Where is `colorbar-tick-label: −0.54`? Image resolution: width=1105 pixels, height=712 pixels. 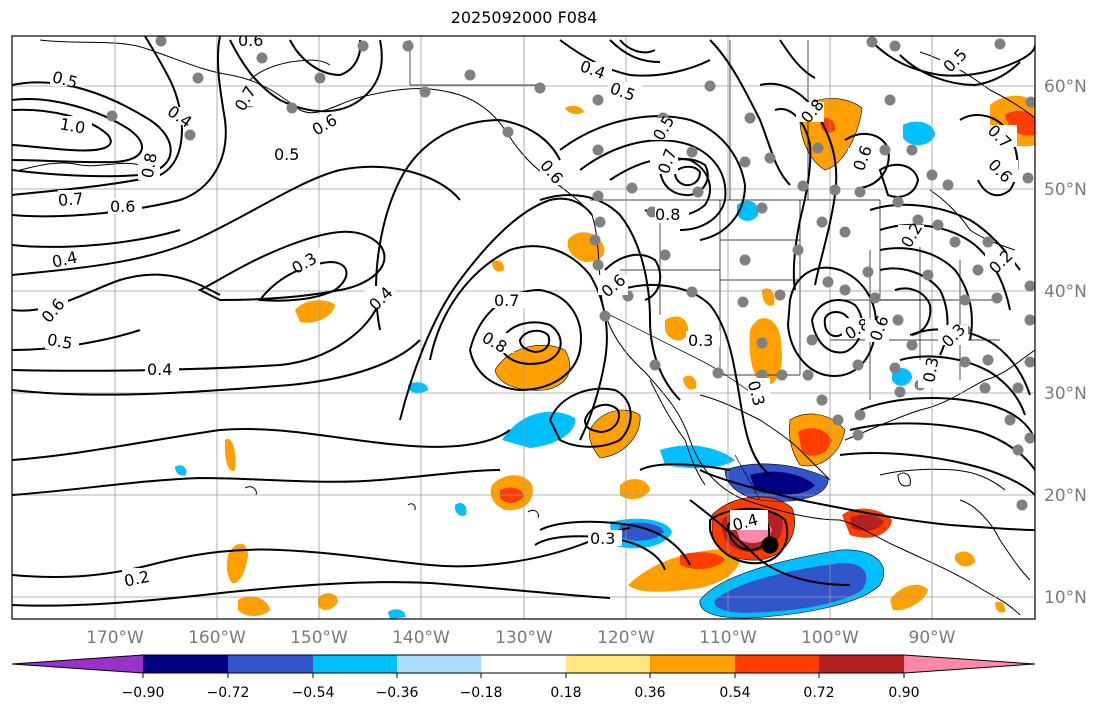
colorbar-tick-label: −0.54 is located at coordinates (313, 693).